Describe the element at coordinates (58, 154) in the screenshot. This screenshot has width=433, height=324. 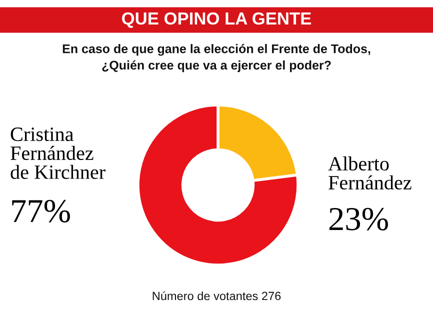
I see `slice-label: Cristina Fernández de Kirchner` at that location.